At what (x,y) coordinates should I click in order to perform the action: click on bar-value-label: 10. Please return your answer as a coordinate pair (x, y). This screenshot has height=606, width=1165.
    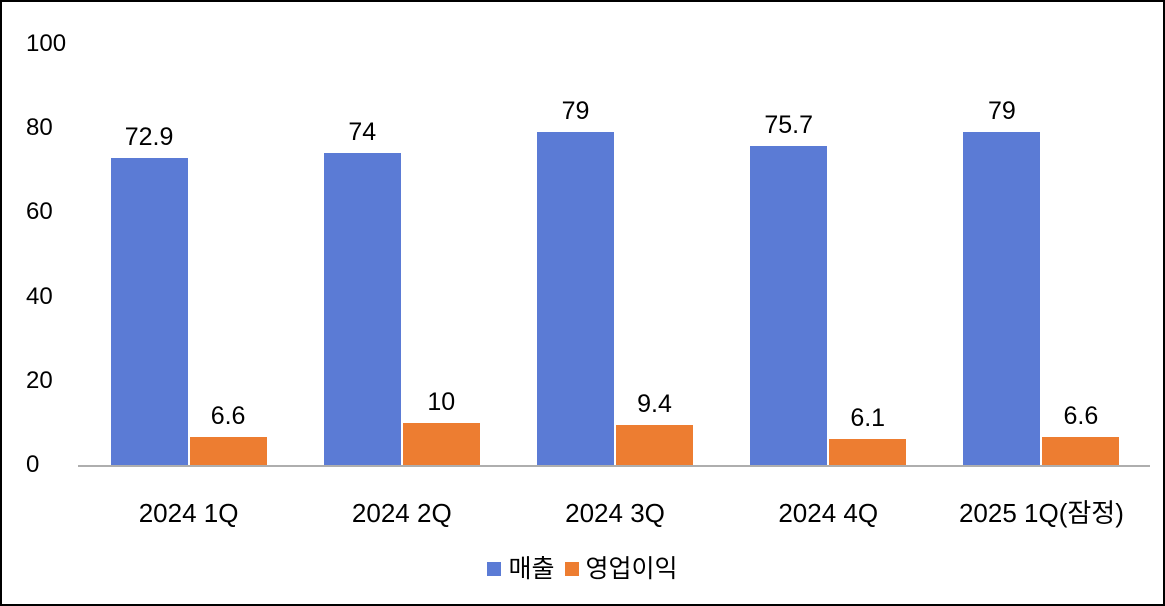
    Looking at the image, I should click on (441, 401).